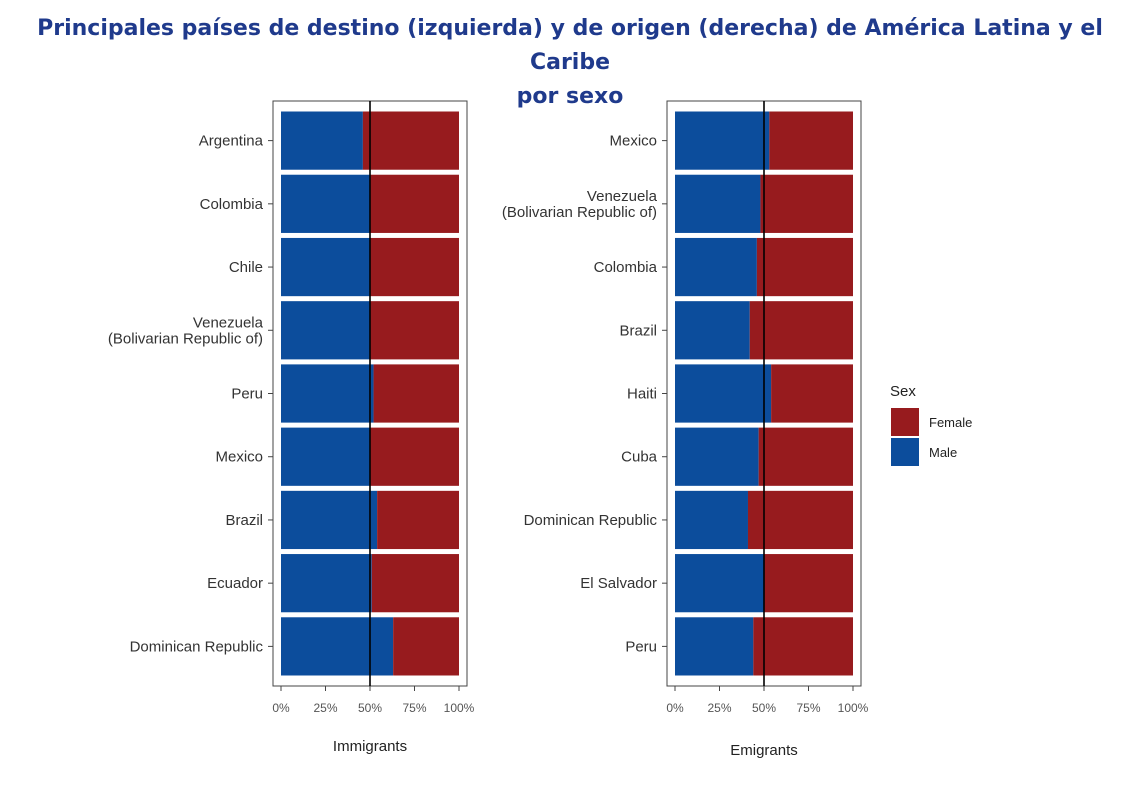 This screenshot has width=1138, height=787. I want to click on legend-label-female: Female, so click(950, 422).